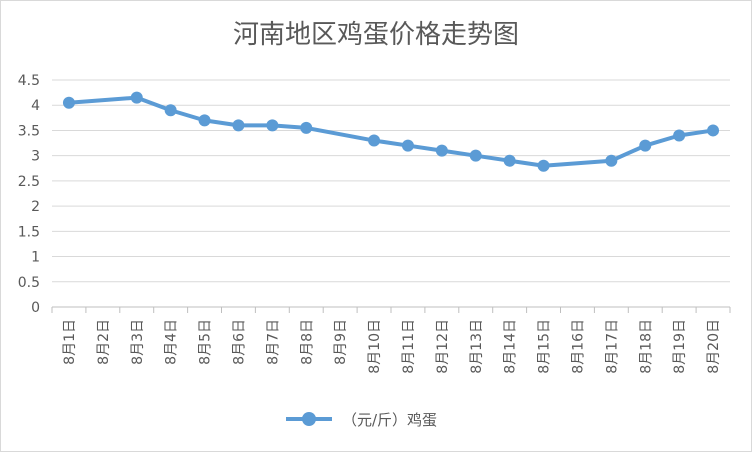 This screenshot has width=752, height=452. I want to click on x-tick-label: 8月6日, so click(239, 342).